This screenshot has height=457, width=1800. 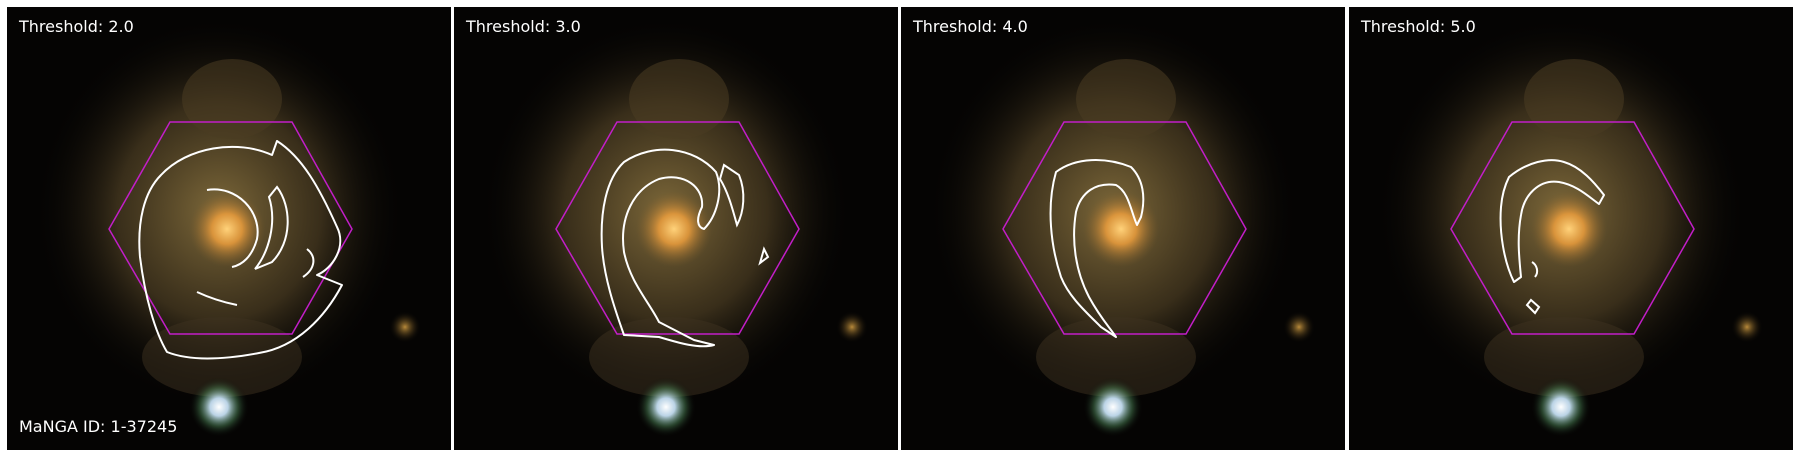 What do you see at coordinates (523, 26) in the screenshot?
I see `threshold-label: Threshold: 3.0` at bounding box center [523, 26].